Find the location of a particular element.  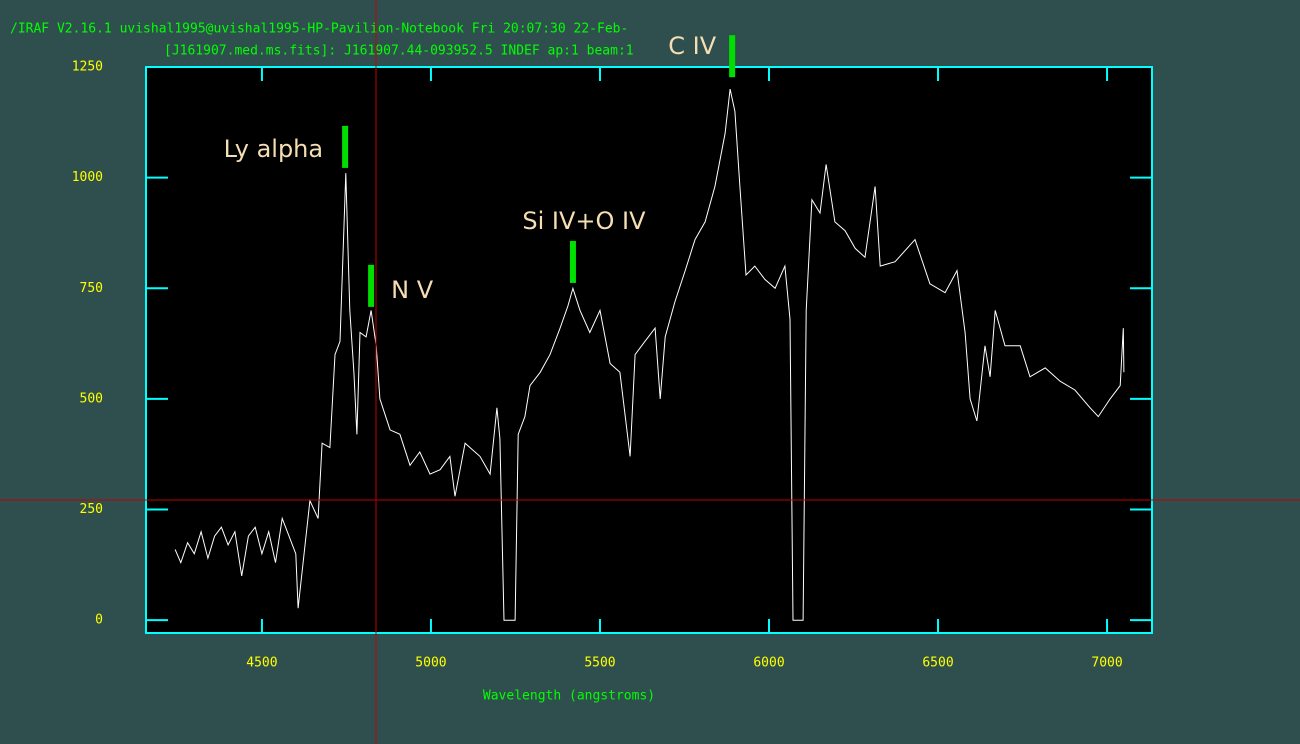

line-label: C IV is located at coordinates (692, 46).